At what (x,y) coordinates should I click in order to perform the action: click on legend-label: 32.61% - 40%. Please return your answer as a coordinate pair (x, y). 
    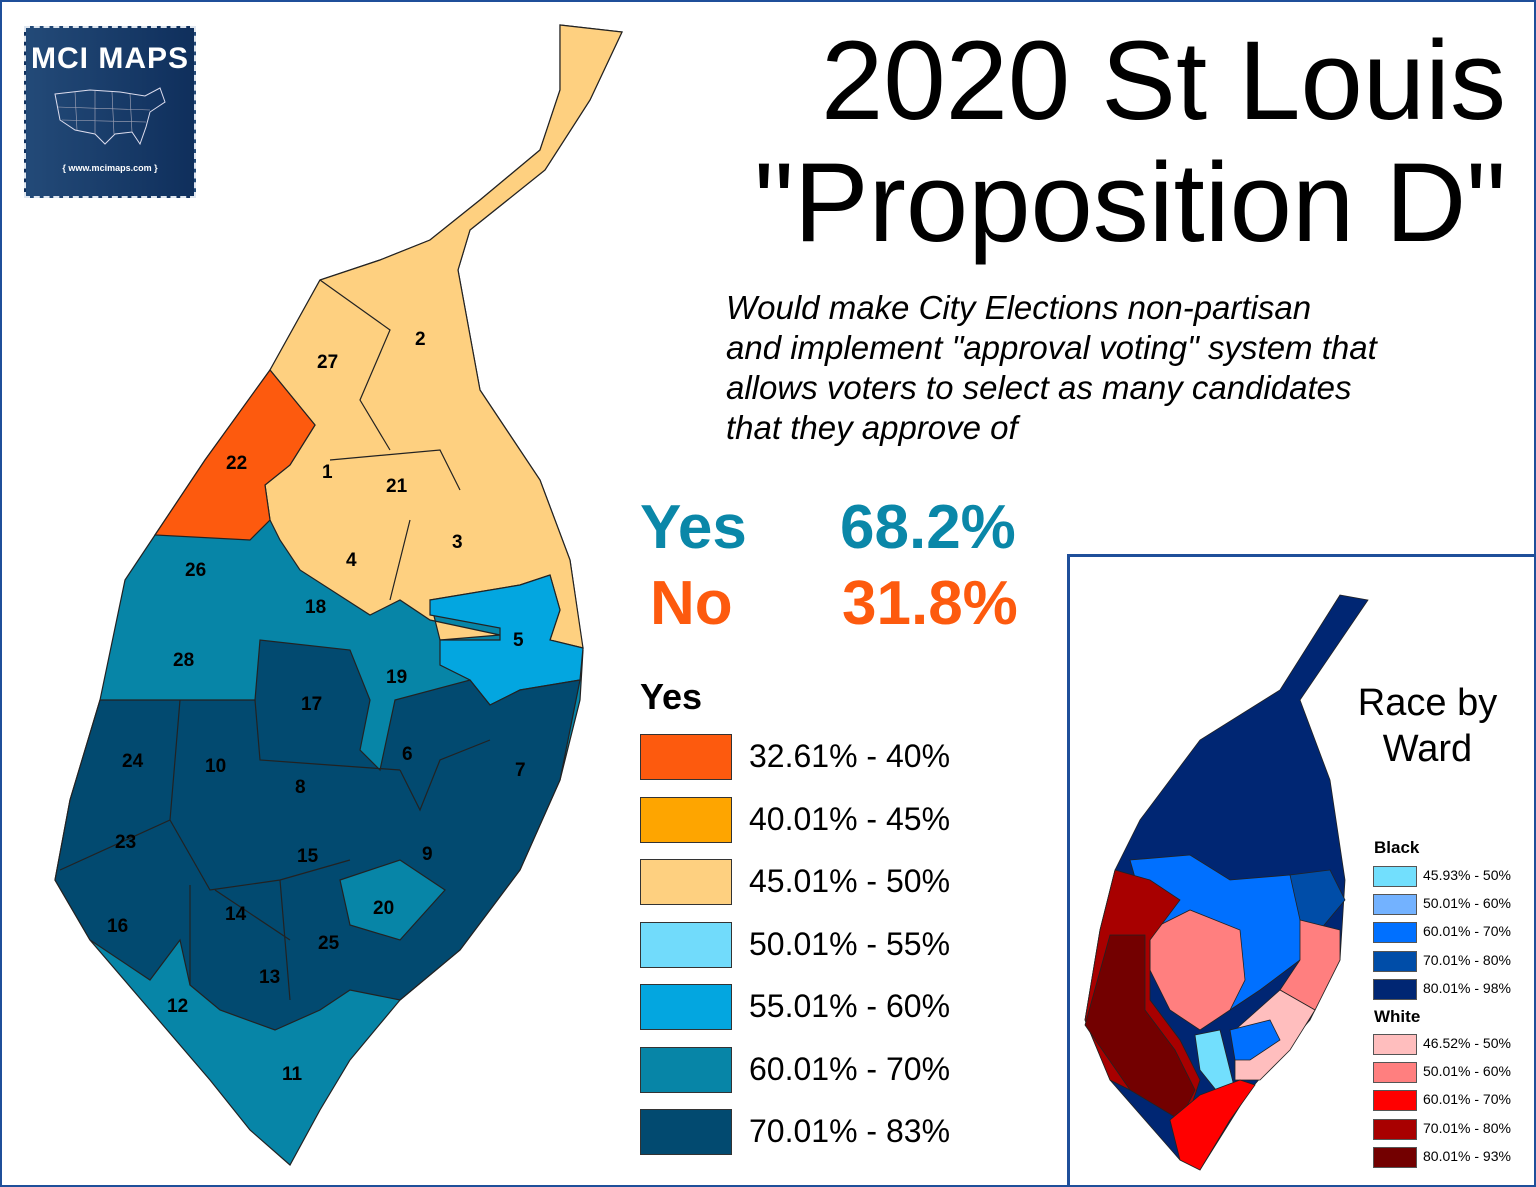
    Looking at the image, I should click on (850, 756).